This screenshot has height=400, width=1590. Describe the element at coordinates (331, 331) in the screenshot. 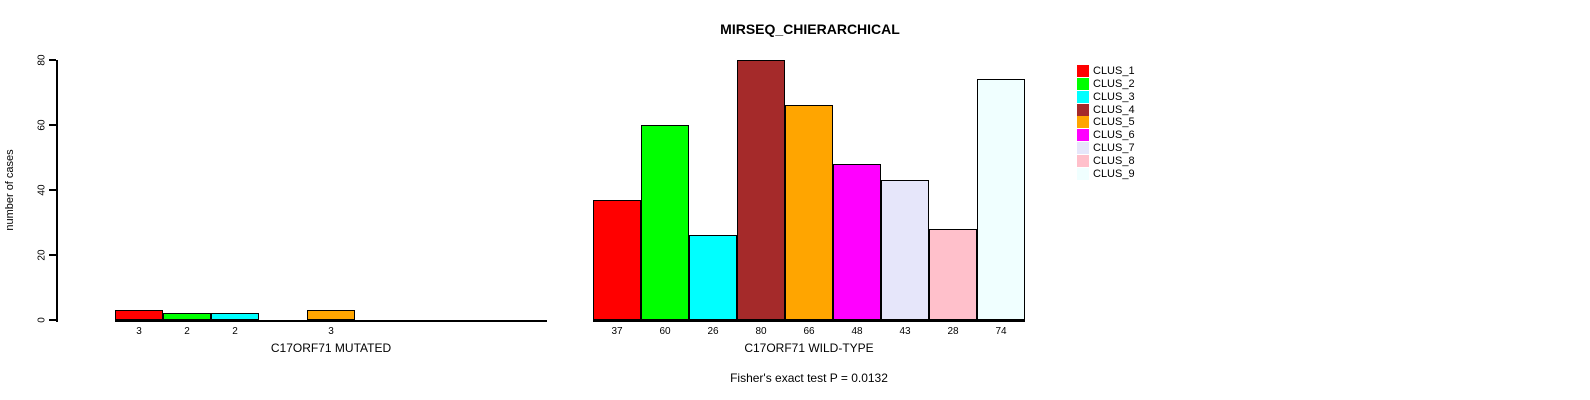

I see `bar-value-label-0-CLUS_5: 3` at that location.